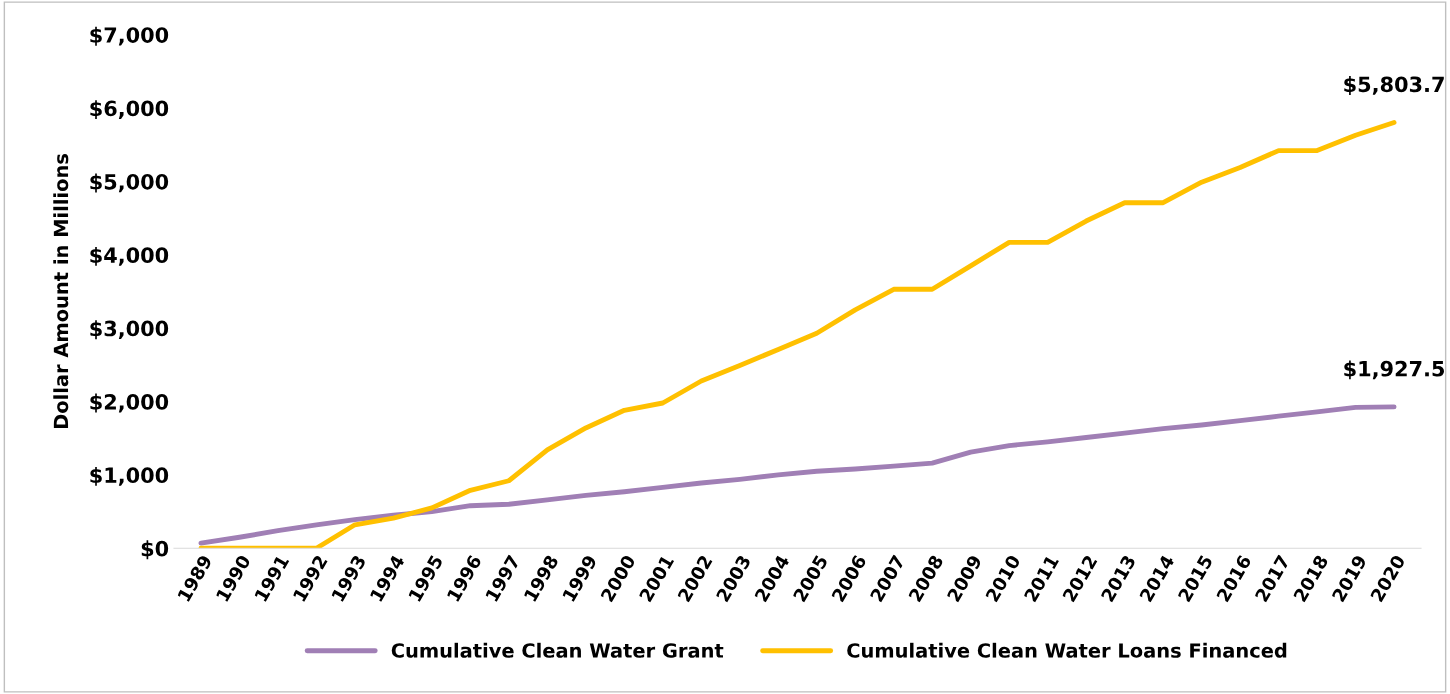  Describe the element at coordinates (1394, 85) in the screenshot. I see `annotation: $5,803.7` at that location.